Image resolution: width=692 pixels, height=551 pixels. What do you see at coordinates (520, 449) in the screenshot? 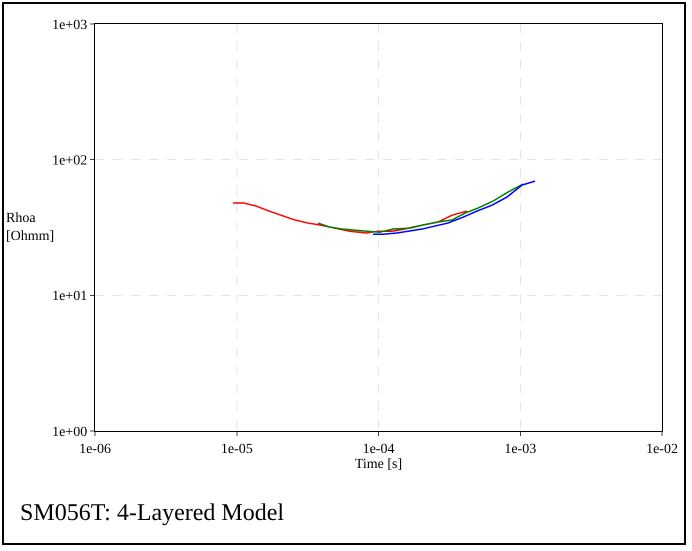
I see `x-tick-label: 1e-03` at bounding box center [520, 449].